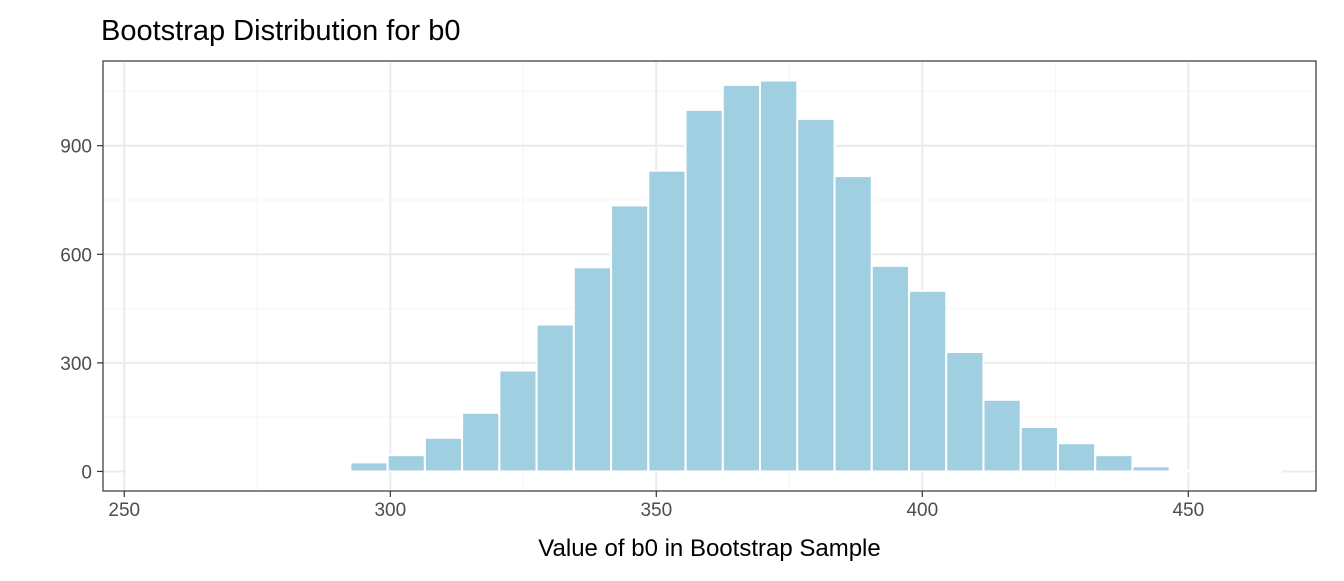  Describe the element at coordinates (1188, 510) in the screenshot. I see `x-tick-label: 450` at that location.